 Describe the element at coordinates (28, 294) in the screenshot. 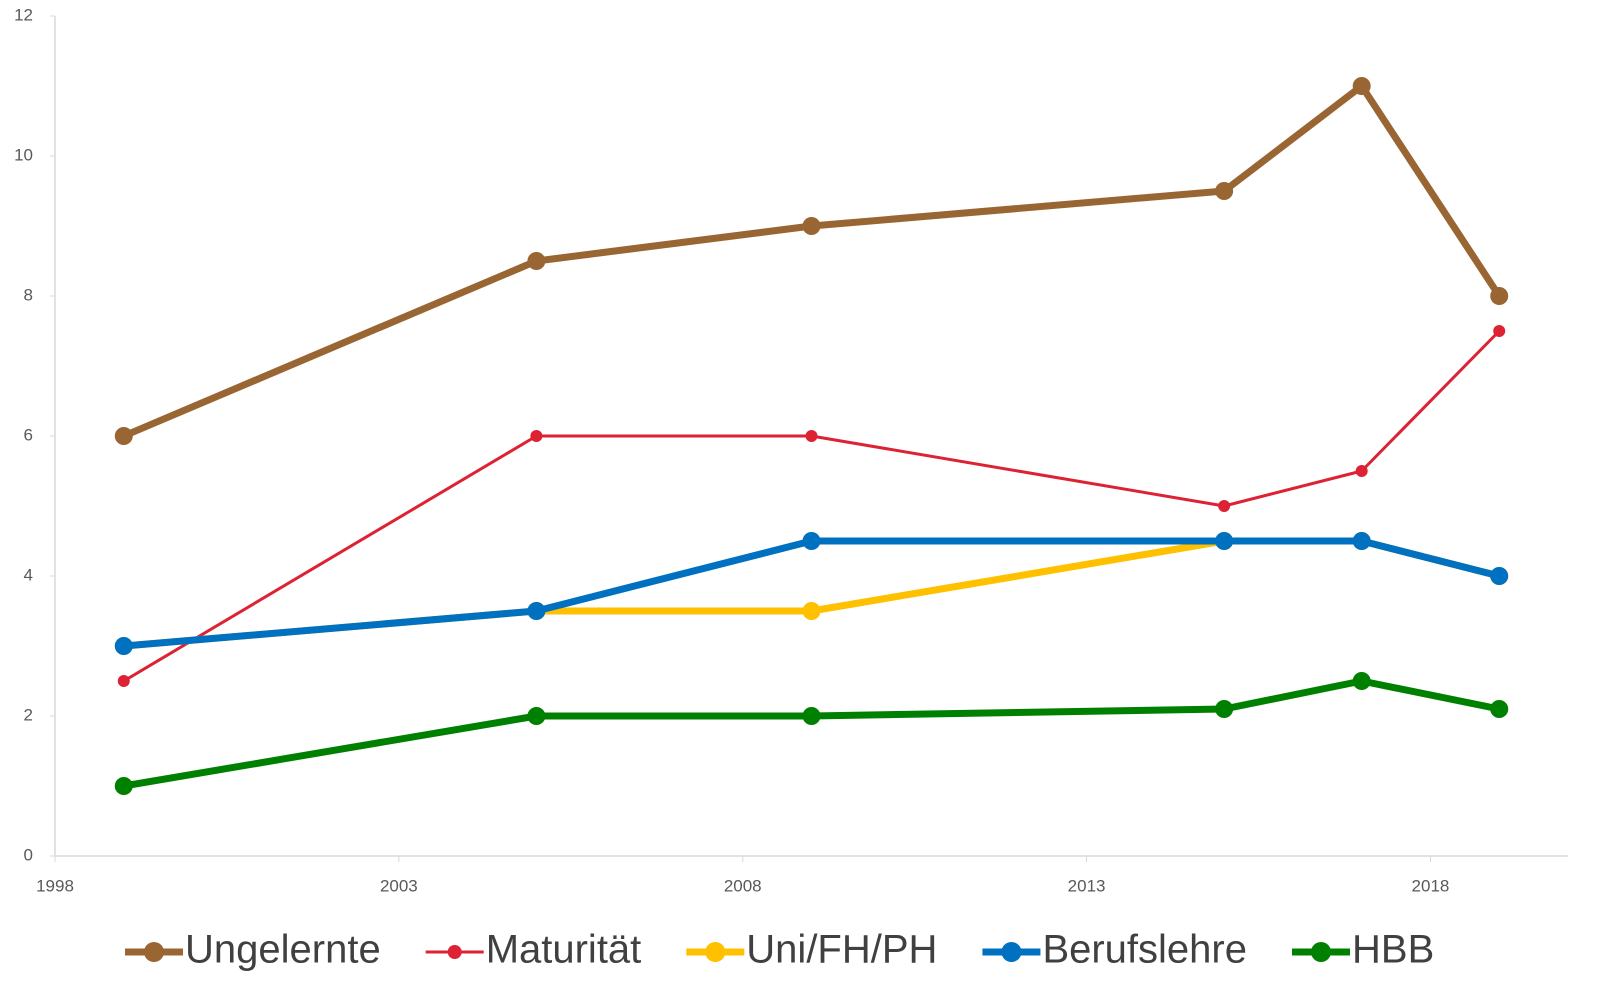

I see `y-tick-label: 8` at that location.